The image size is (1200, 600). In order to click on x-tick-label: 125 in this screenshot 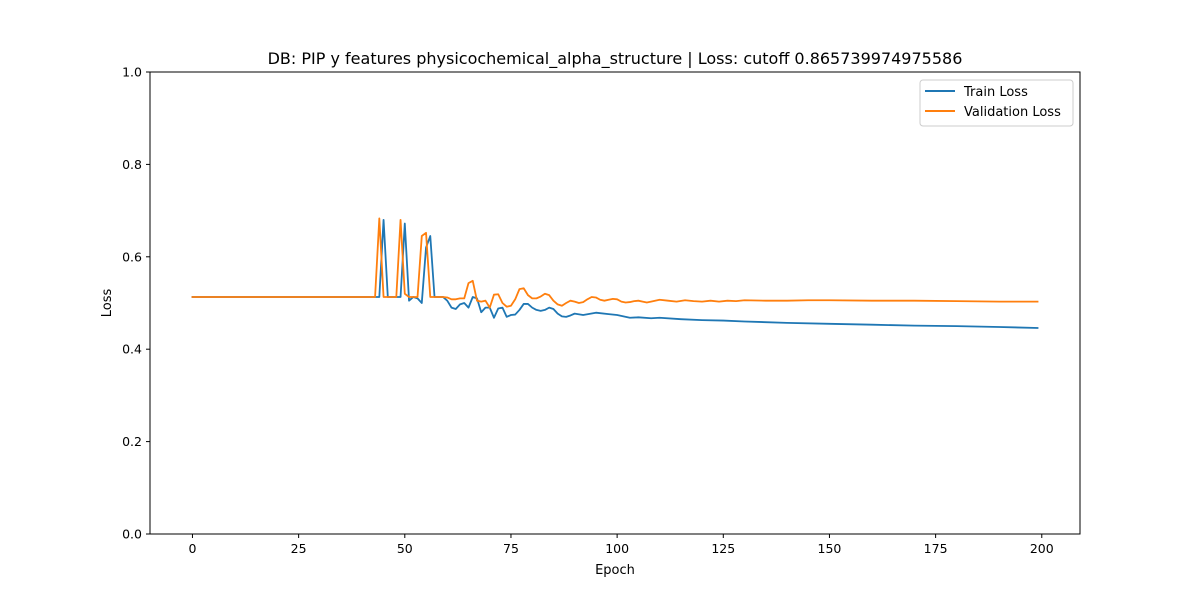, I will do `click(723, 548)`.